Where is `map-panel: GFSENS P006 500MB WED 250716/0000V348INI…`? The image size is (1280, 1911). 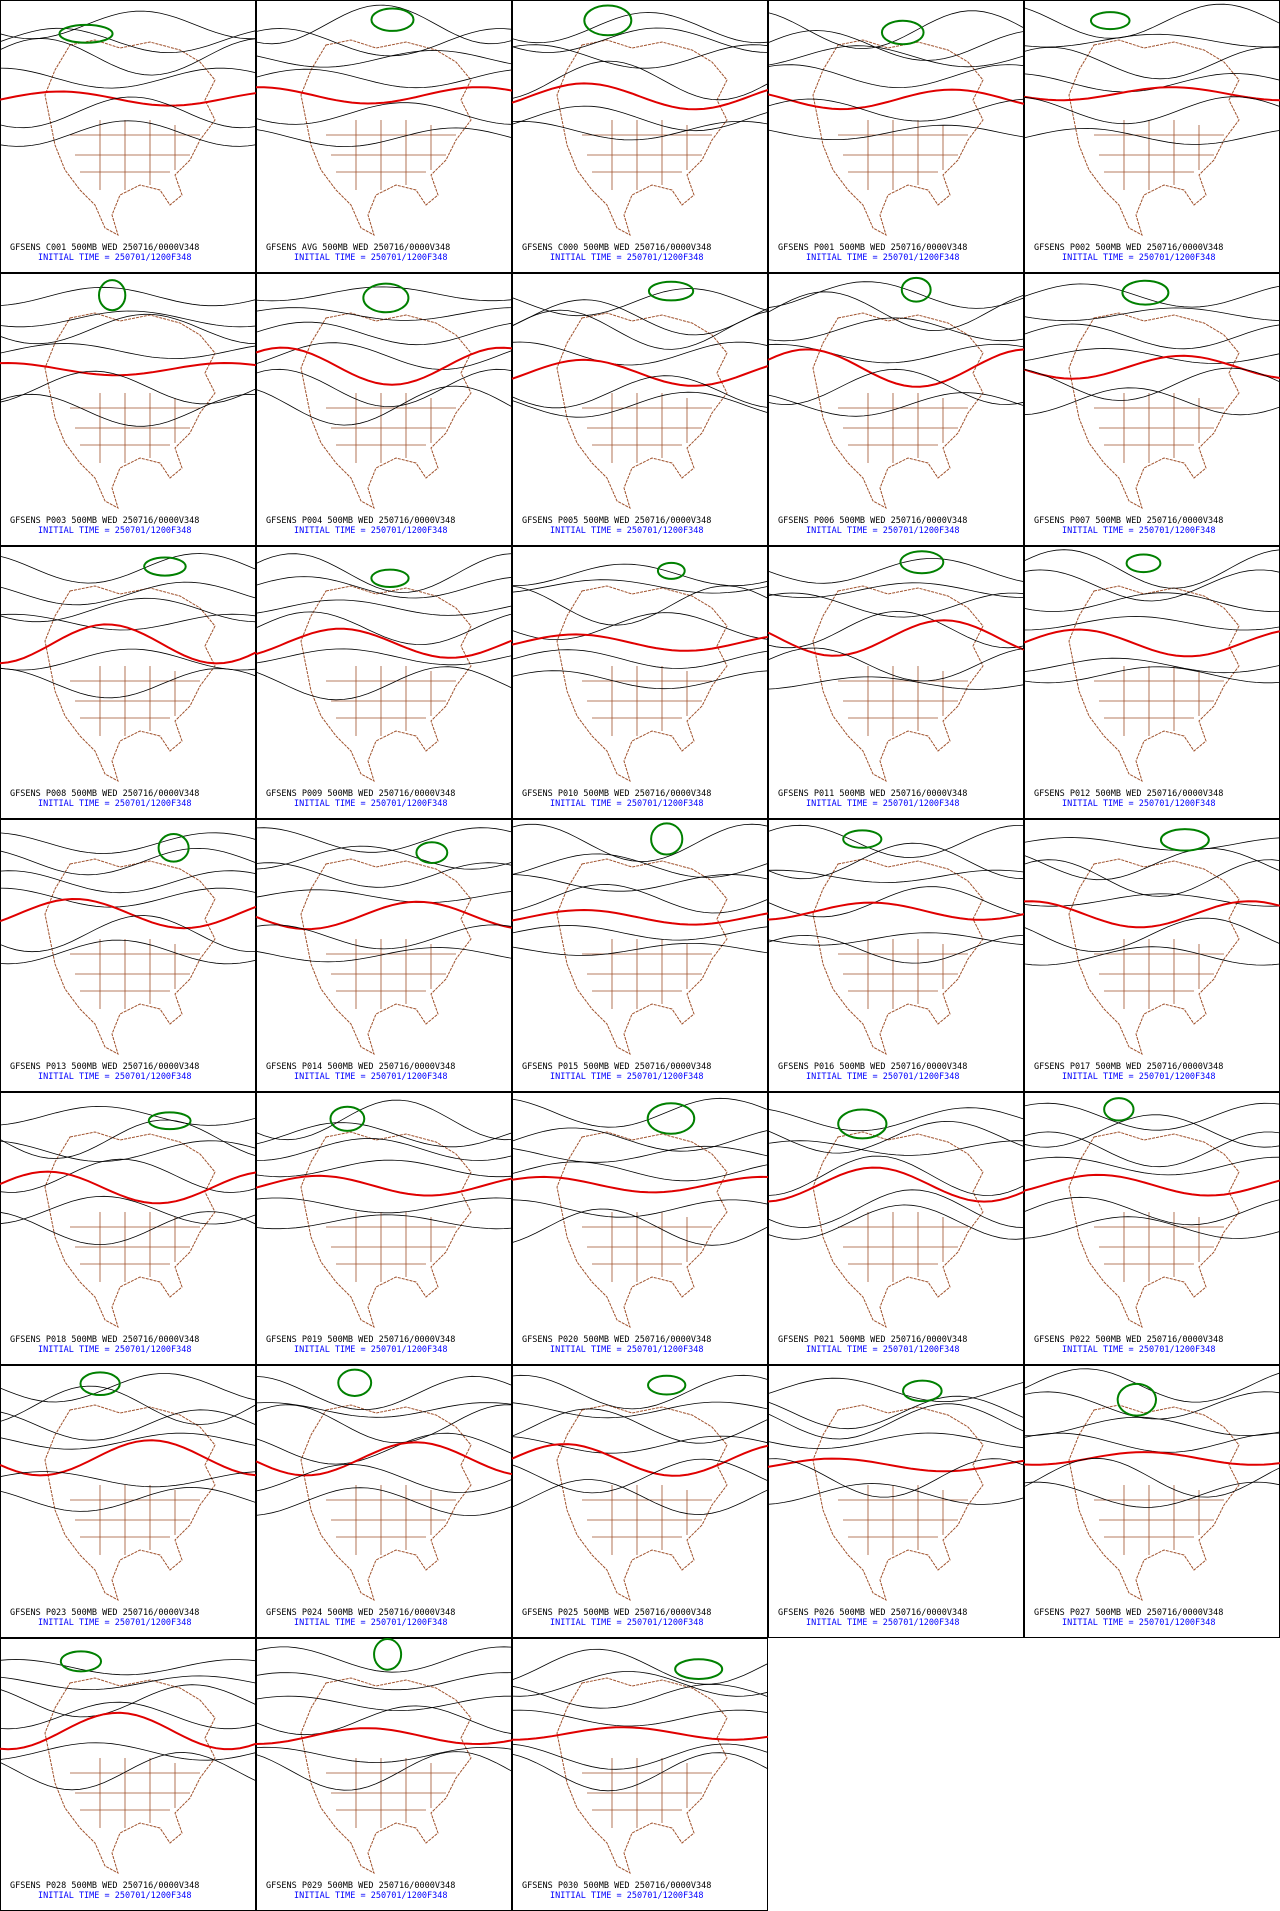
map-panel: GFSENS P006 500MB WED 250716/0000V348INI… is located at coordinates (896, 409).